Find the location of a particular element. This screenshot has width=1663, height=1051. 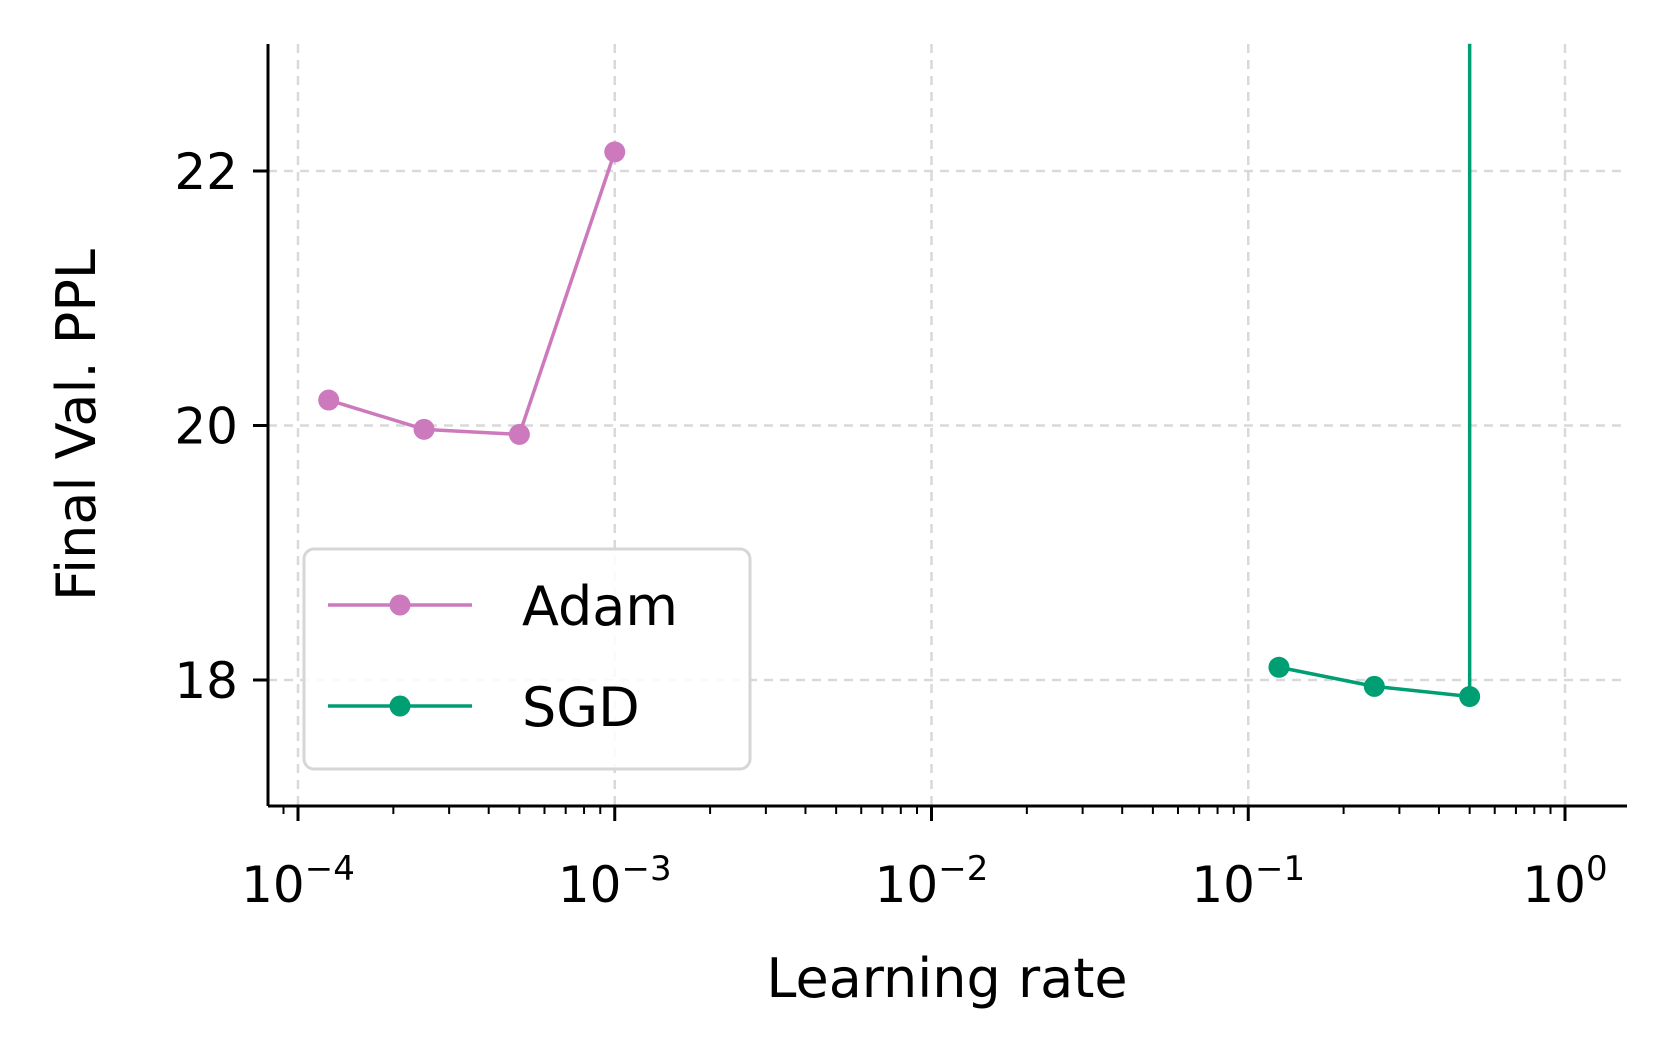

y-axis-label: Final Val. PPL is located at coordinates (76, 425).